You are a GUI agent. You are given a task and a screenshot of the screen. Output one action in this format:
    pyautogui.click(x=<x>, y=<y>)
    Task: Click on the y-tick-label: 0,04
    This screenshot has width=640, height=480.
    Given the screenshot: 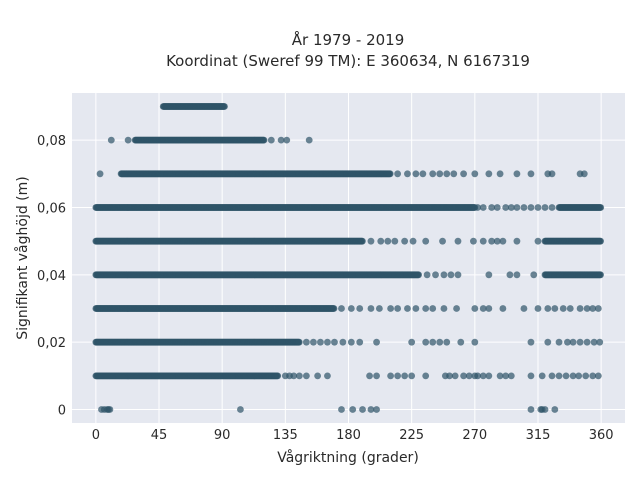 What is the action you would take?
    pyautogui.click(x=51, y=276)
    